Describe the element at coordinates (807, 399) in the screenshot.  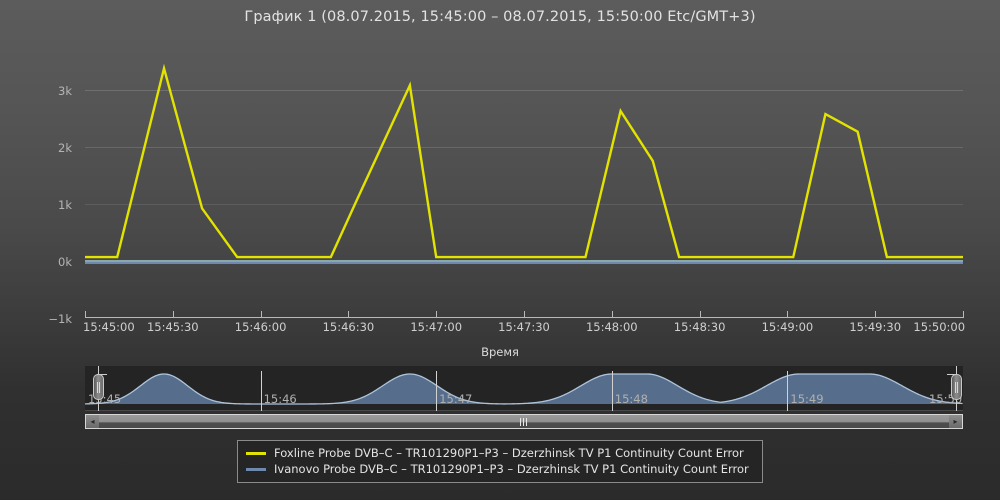
I see `navigator-tick-label: 15:49` at that location.